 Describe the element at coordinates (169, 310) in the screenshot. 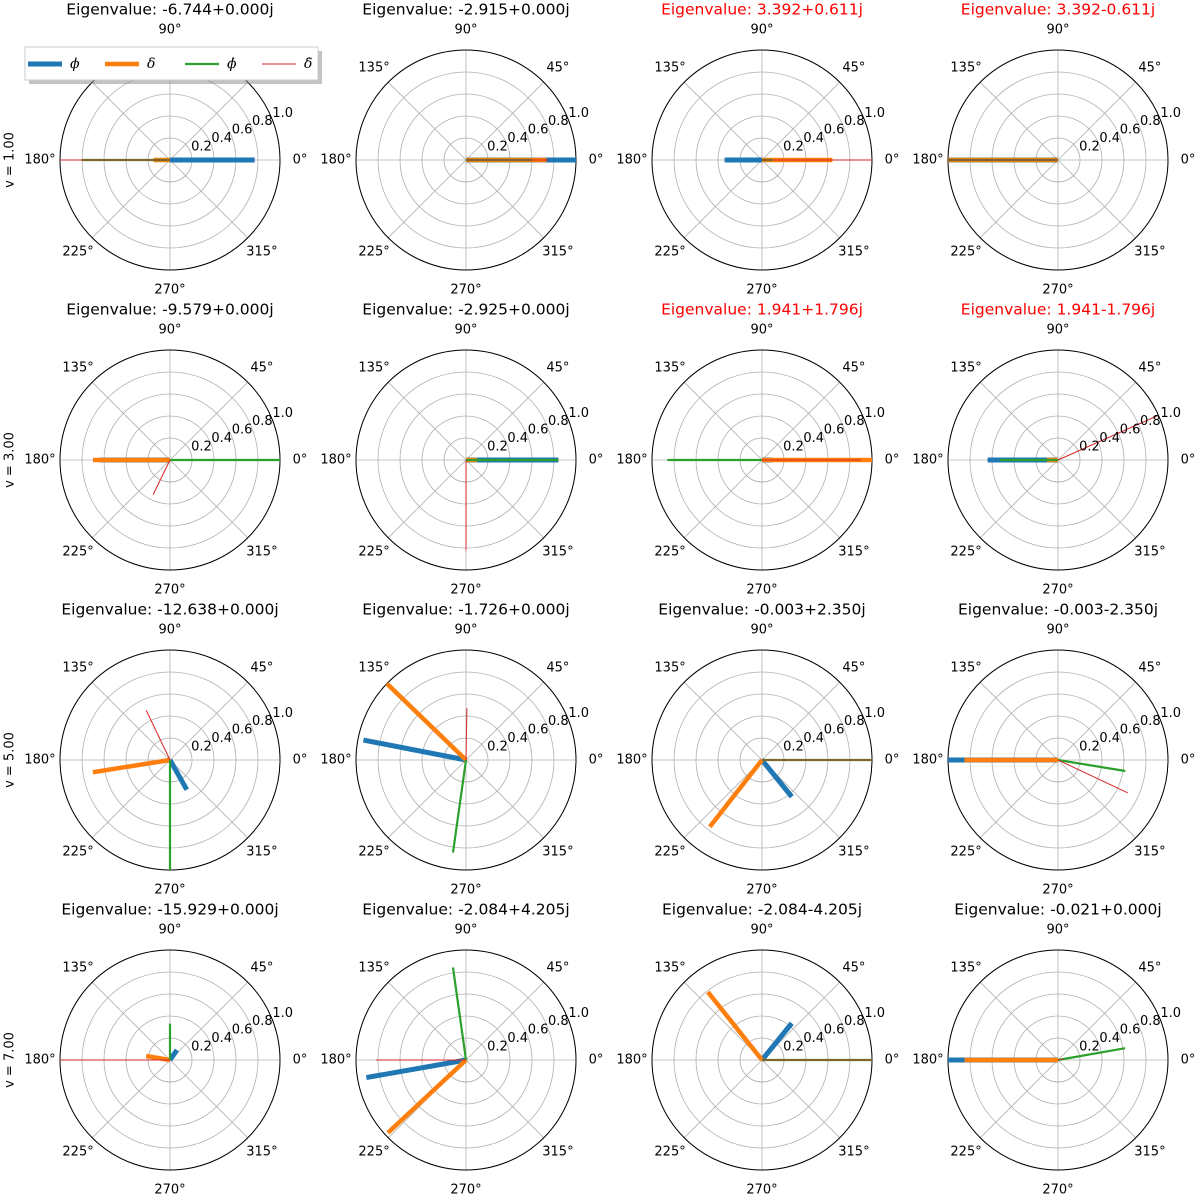

I see `subplot-title: Eigenvalue: -9.579+0.000j` at that location.